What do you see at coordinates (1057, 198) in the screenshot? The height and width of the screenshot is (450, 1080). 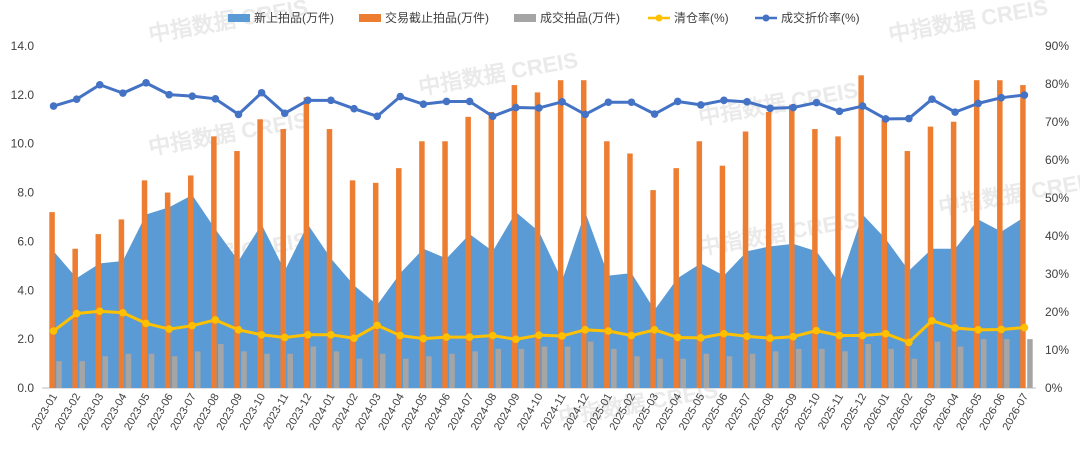 I see `y-right-tick-label: 50%` at bounding box center [1057, 198].